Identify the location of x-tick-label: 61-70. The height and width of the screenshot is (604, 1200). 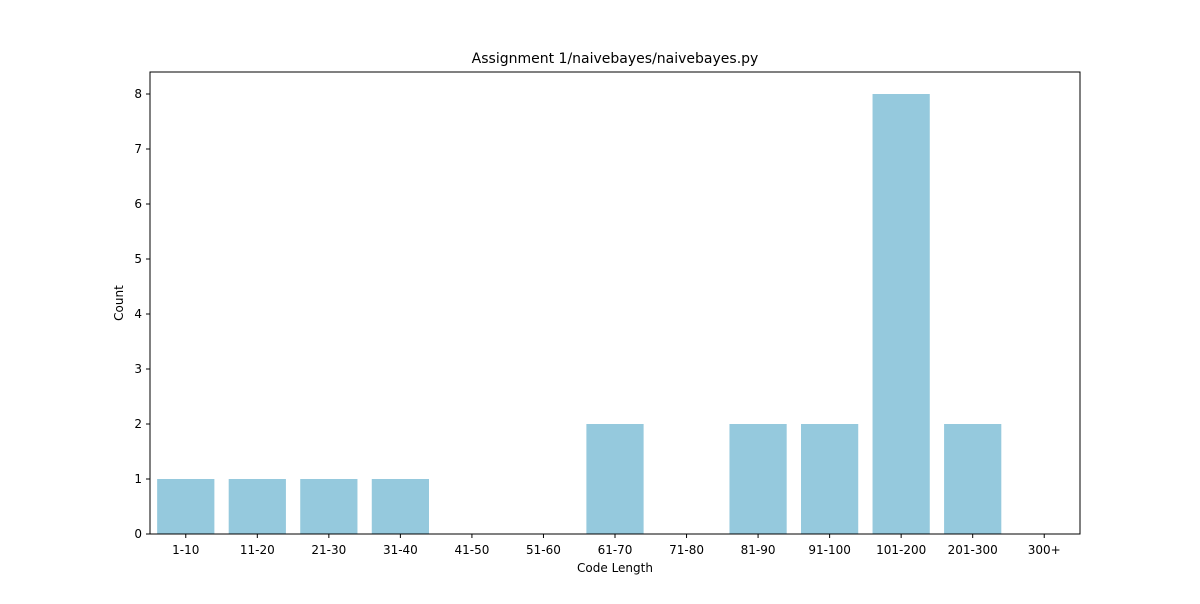
(615, 550).